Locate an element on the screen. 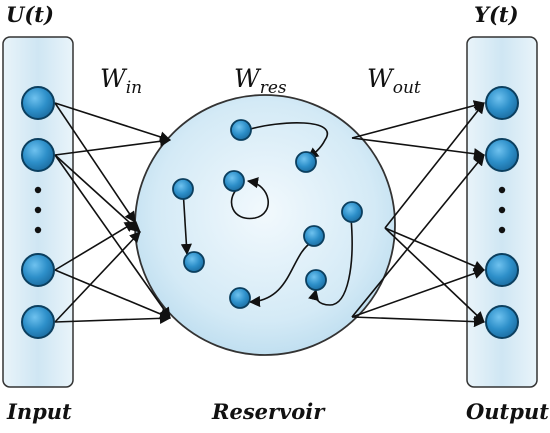 The width and height of the screenshot is (550, 433). edge-out-b is located at coordinates (418, 148).